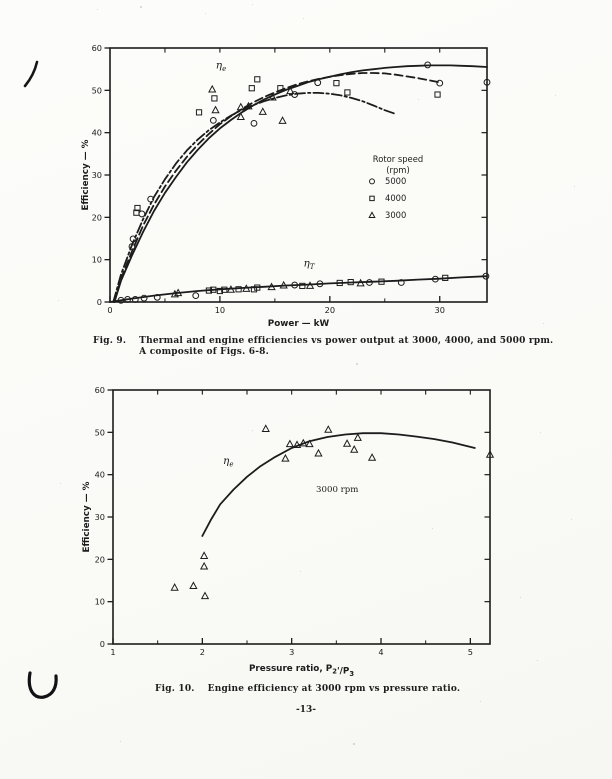 Image resolution: width=612 pixels, height=779 pixels. Describe the element at coordinates (228, 462) in the screenshot. I see `fig10-annotation: ηe` at that location.